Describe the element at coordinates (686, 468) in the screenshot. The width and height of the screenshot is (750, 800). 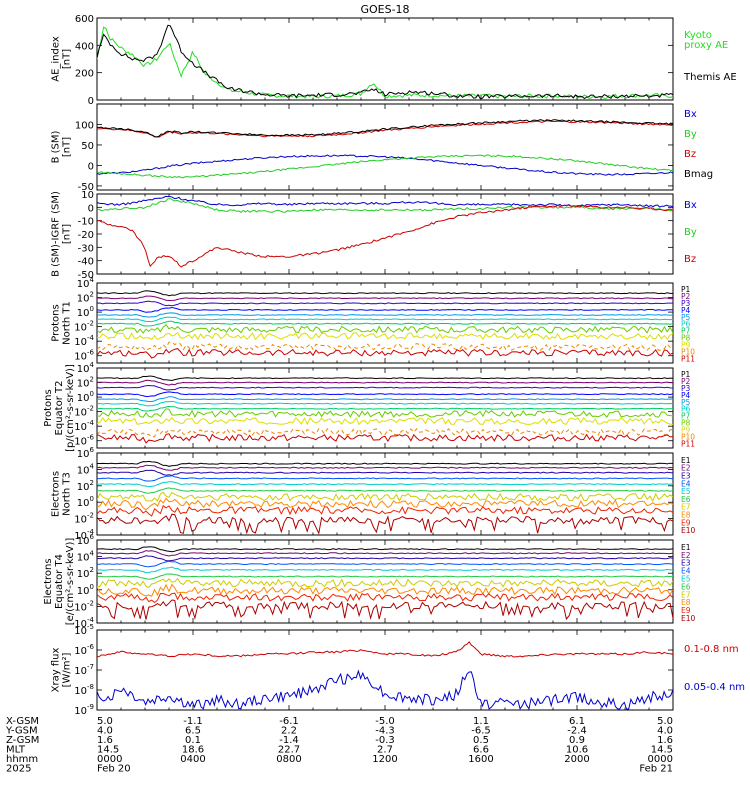
I see `legend-E2: E2` at that location.